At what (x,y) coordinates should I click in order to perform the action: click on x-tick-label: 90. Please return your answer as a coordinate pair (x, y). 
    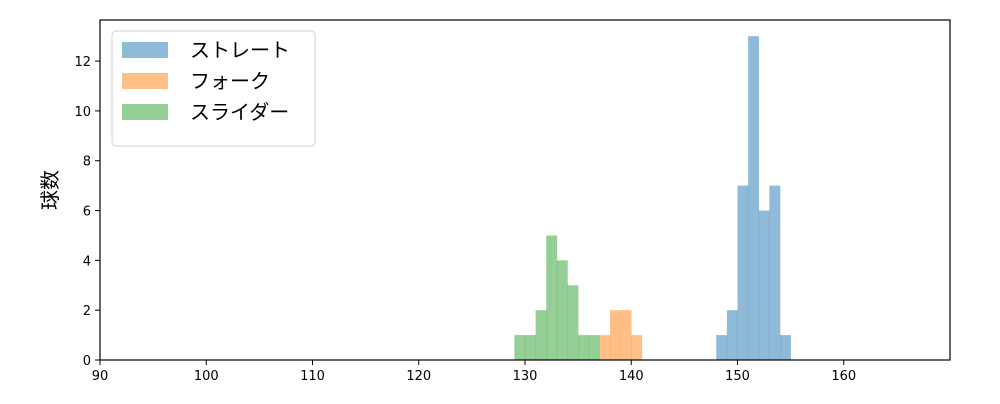
    Looking at the image, I should click on (100, 376).